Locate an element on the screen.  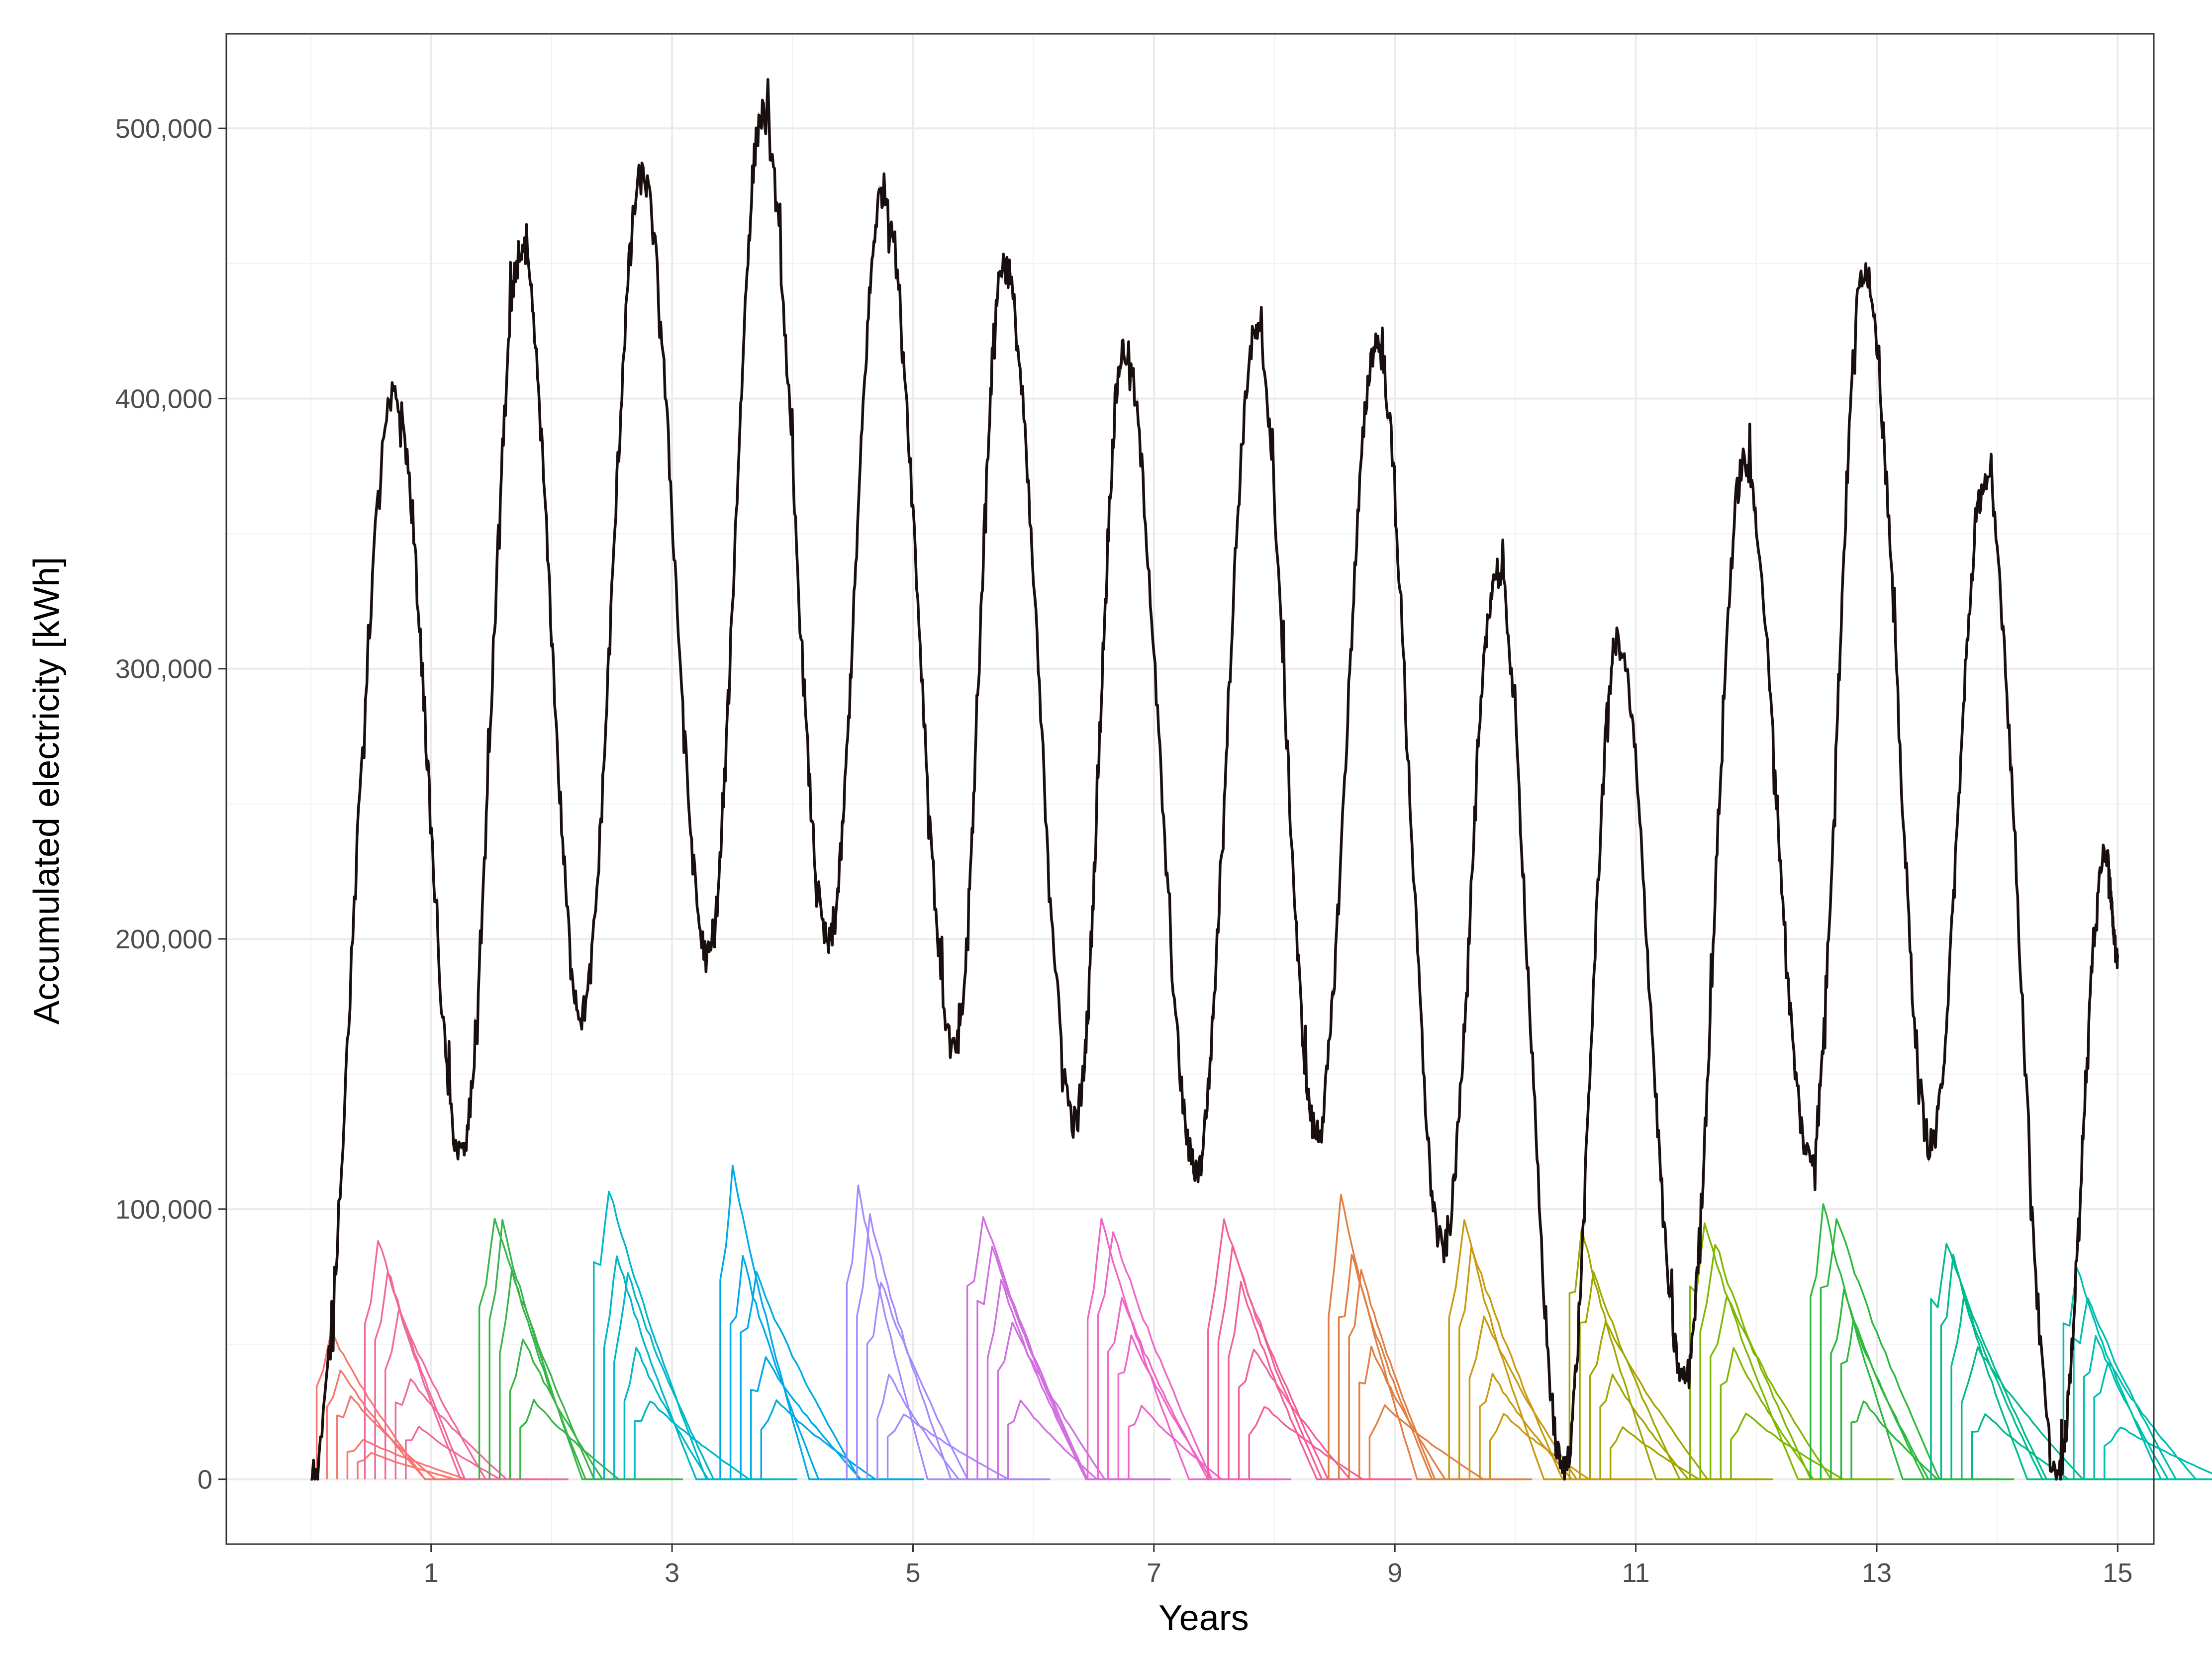
y-tick-label: 300,000 is located at coordinates (164, 669).